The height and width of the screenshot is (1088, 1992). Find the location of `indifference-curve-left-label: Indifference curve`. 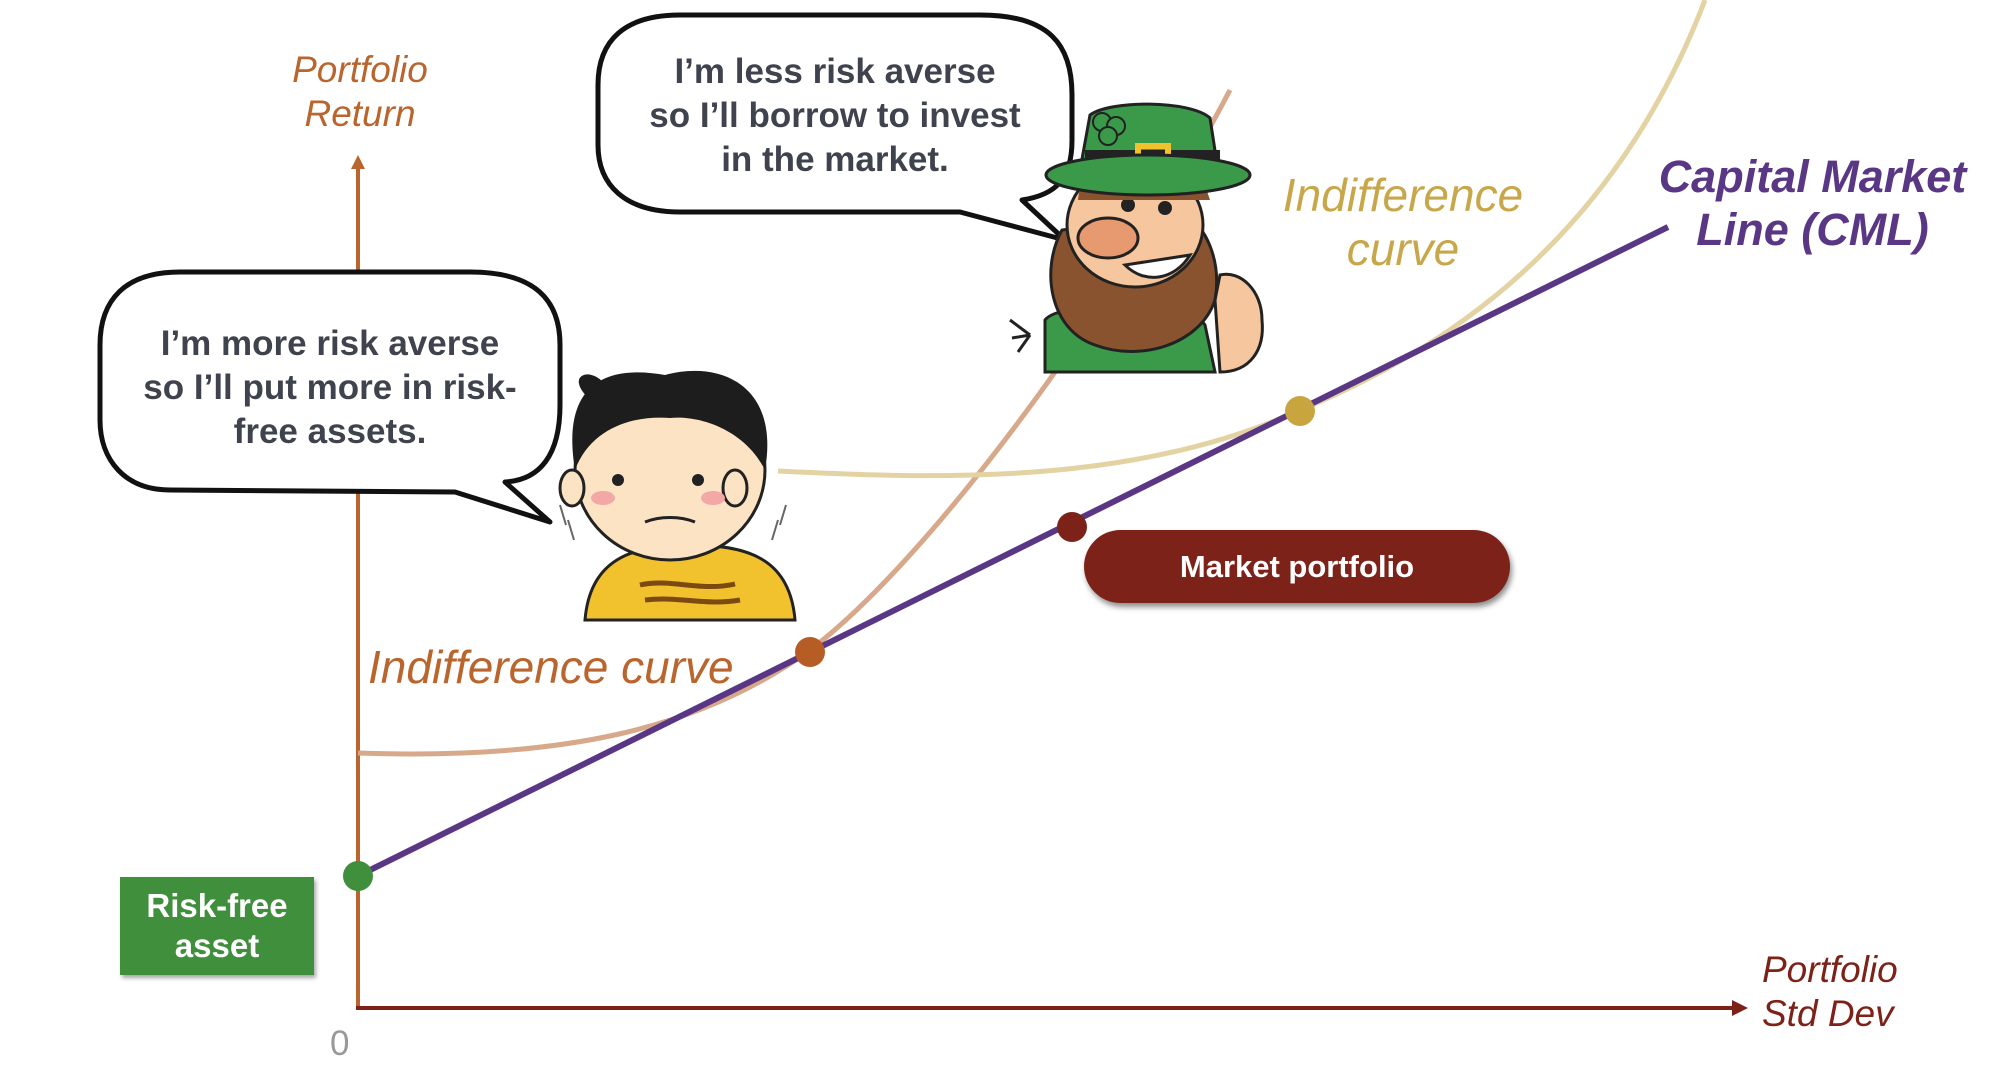

indifference-curve-left-label: Indifference curve is located at coordinates (551, 667).